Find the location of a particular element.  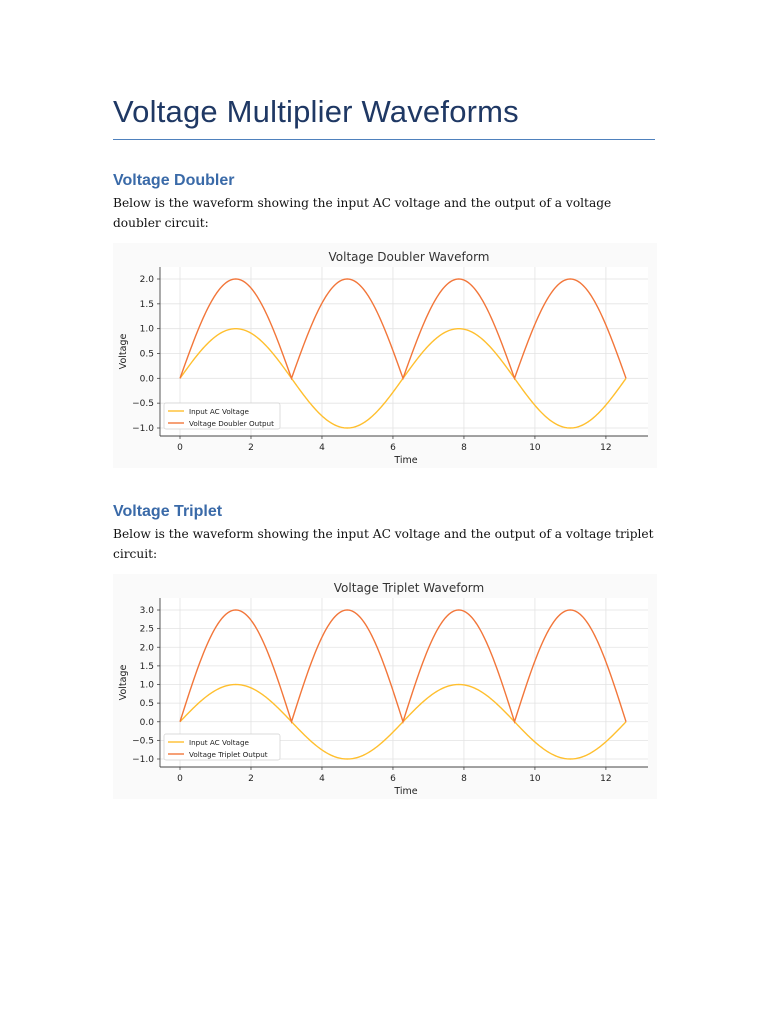

y-tick-label: 3.0 is located at coordinates (147, 611).